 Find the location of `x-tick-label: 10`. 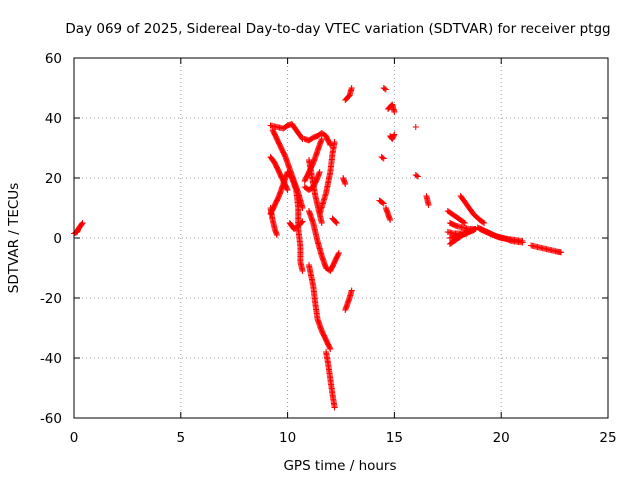

x-tick-label: 10 is located at coordinates (287, 438).